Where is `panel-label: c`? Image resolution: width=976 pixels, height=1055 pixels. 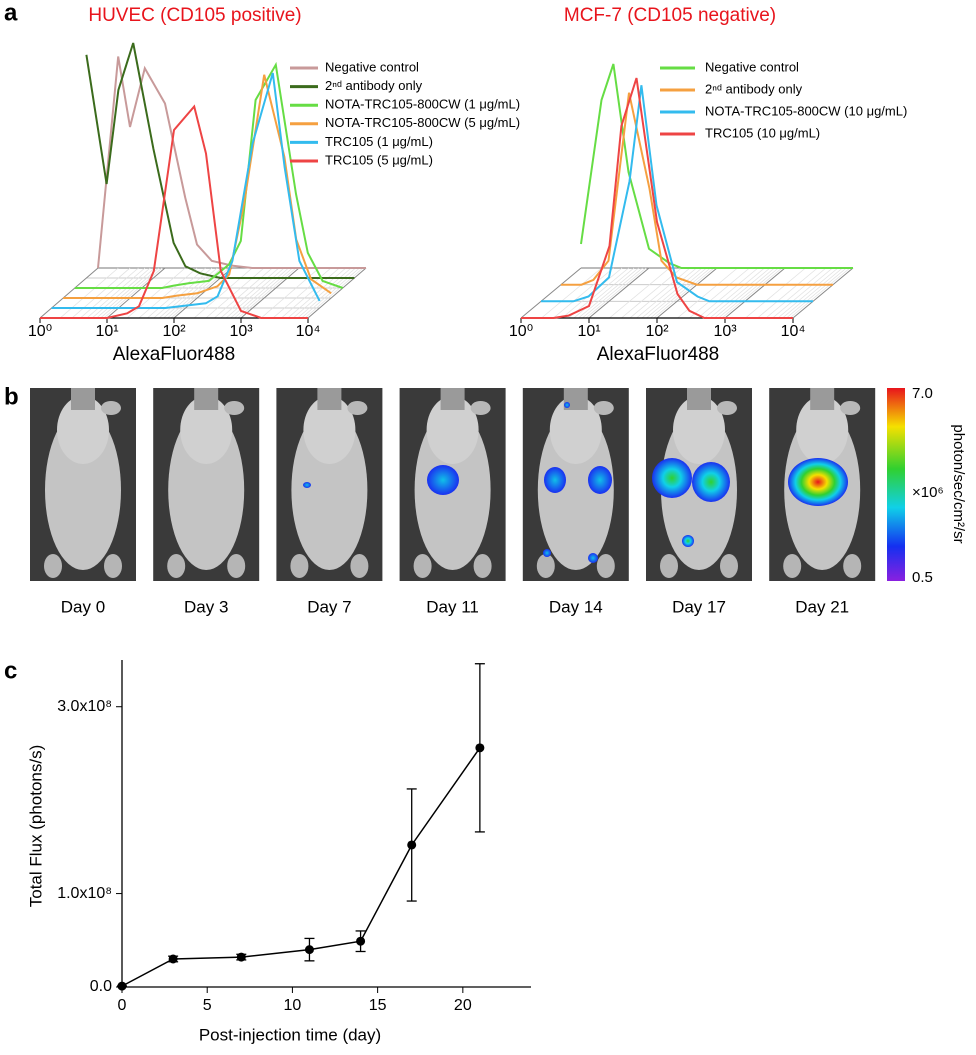 panel-label: c is located at coordinates (10, 670).